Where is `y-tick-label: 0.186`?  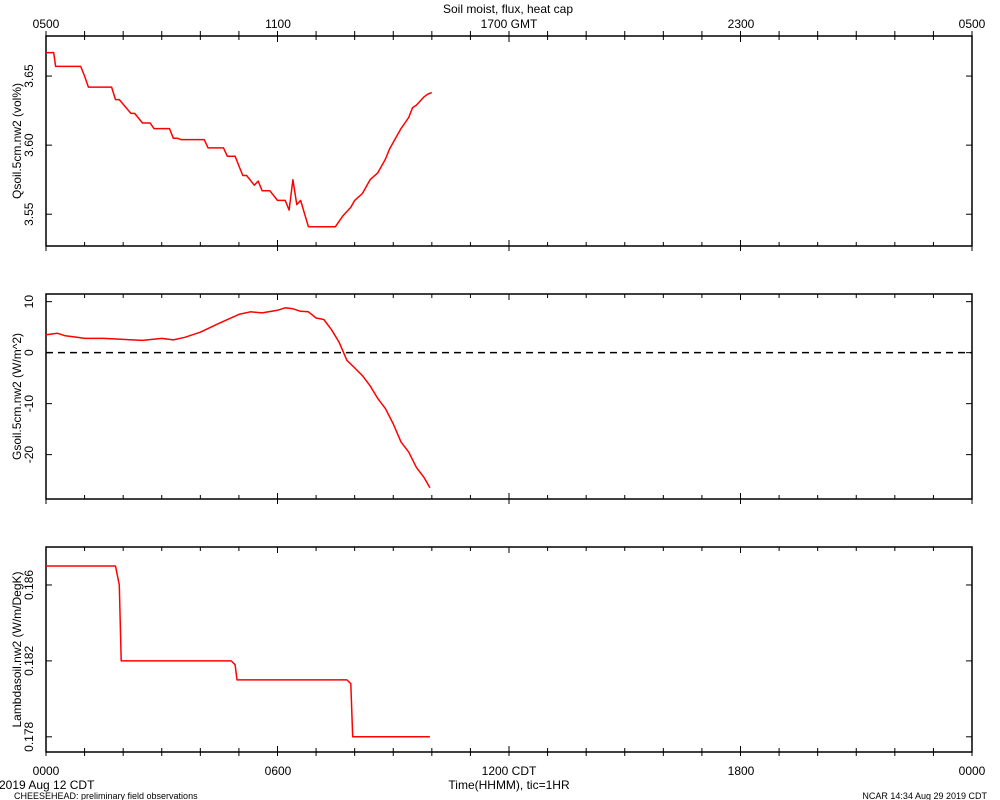 y-tick-label: 0.186 is located at coordinates (29, 585).